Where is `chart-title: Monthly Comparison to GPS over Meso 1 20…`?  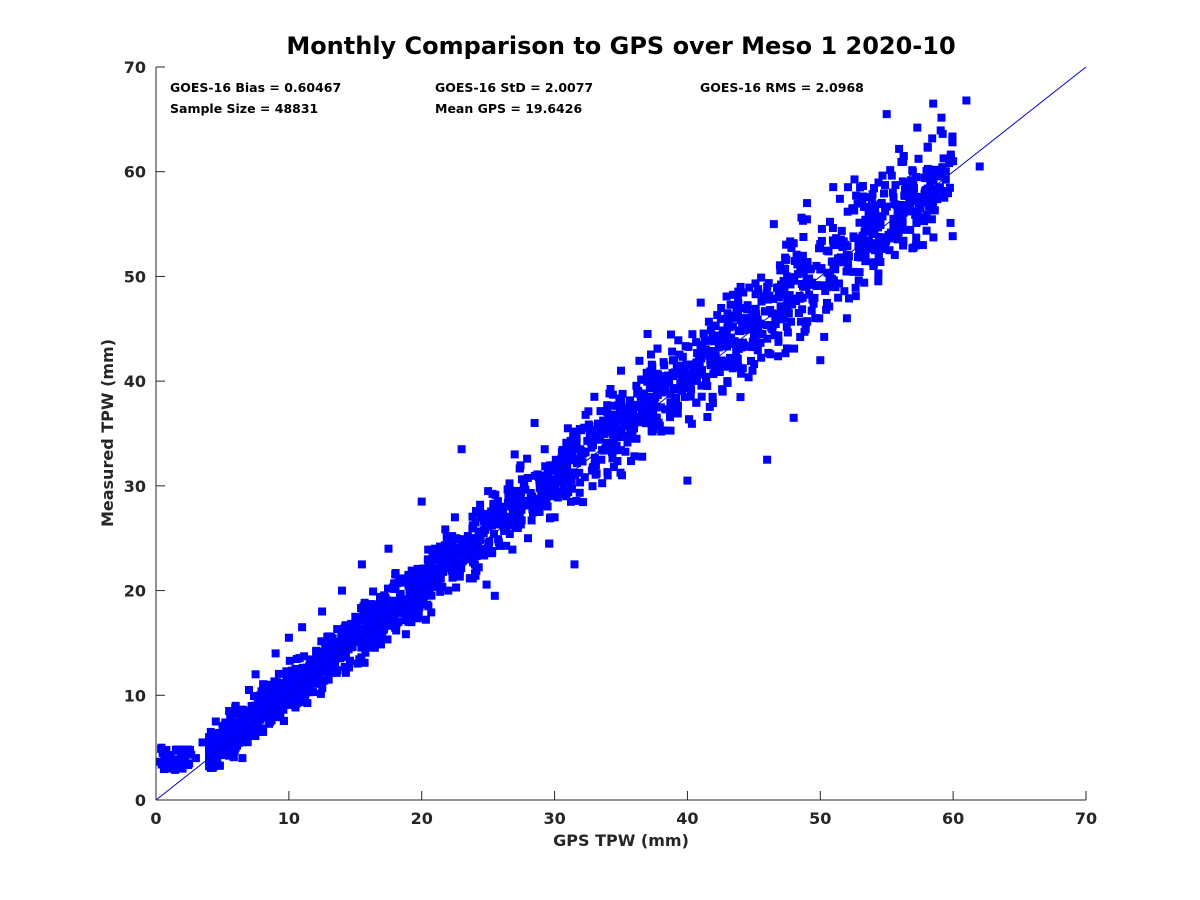 chart-title: Monthly Comparison to GPS over Meso 1 20… is located at coordinates (620, 46).